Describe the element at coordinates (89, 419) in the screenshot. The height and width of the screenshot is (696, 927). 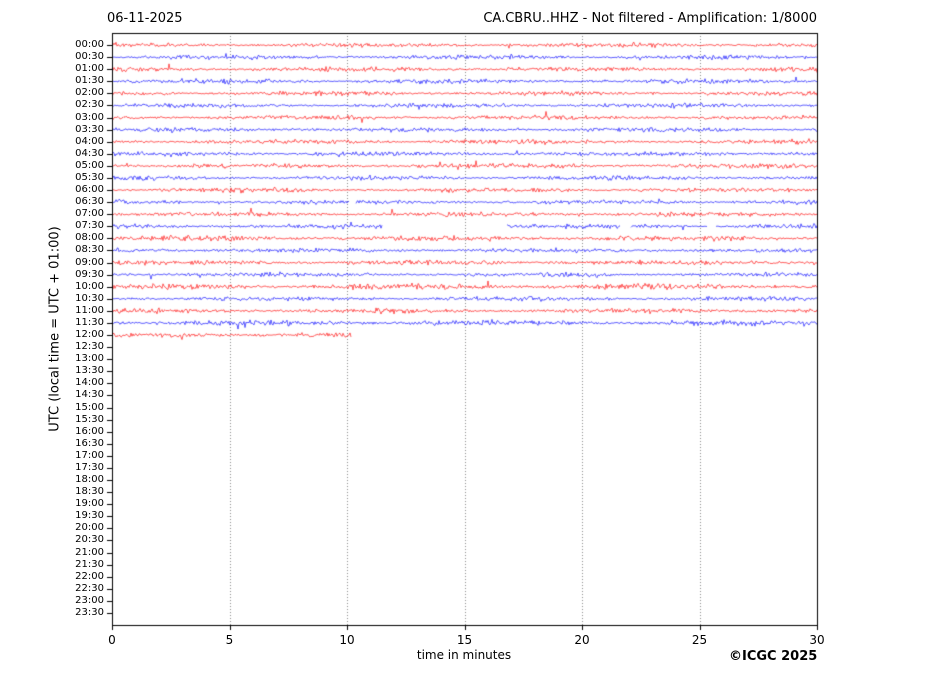
I see `y-tick-label: 15:30` at that location.